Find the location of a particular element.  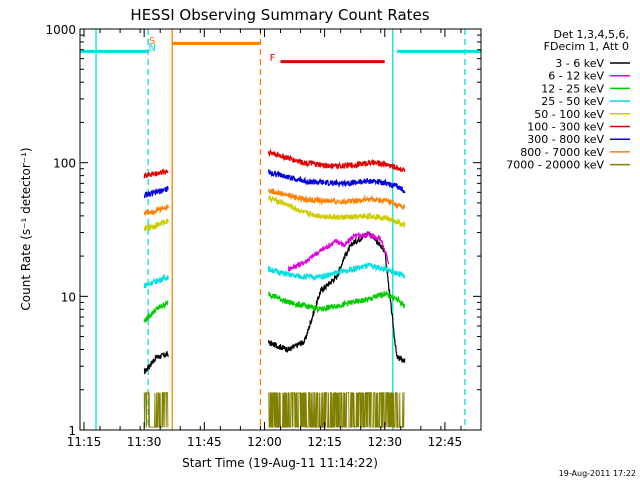

legend-label: 6 - 12 keV is located at coordinates (576, 76).